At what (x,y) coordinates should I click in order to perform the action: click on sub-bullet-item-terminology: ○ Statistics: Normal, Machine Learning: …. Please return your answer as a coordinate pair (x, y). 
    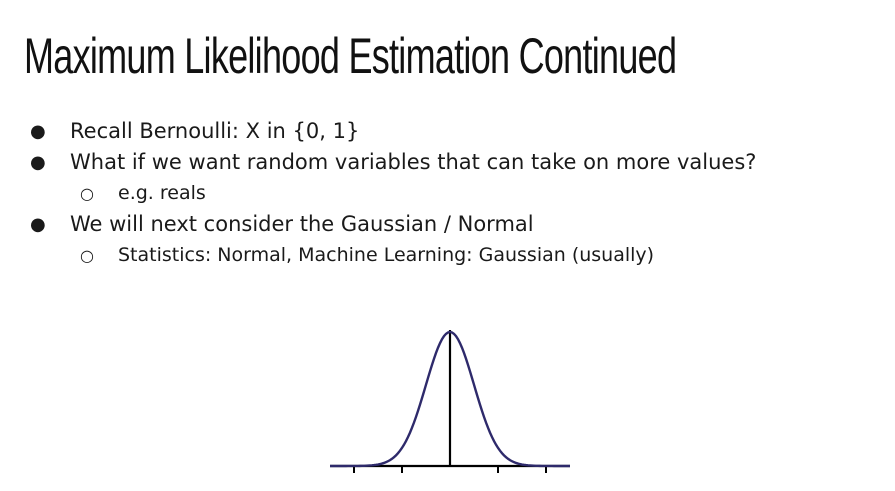
    Looking at the image, I should click on (447, 255).